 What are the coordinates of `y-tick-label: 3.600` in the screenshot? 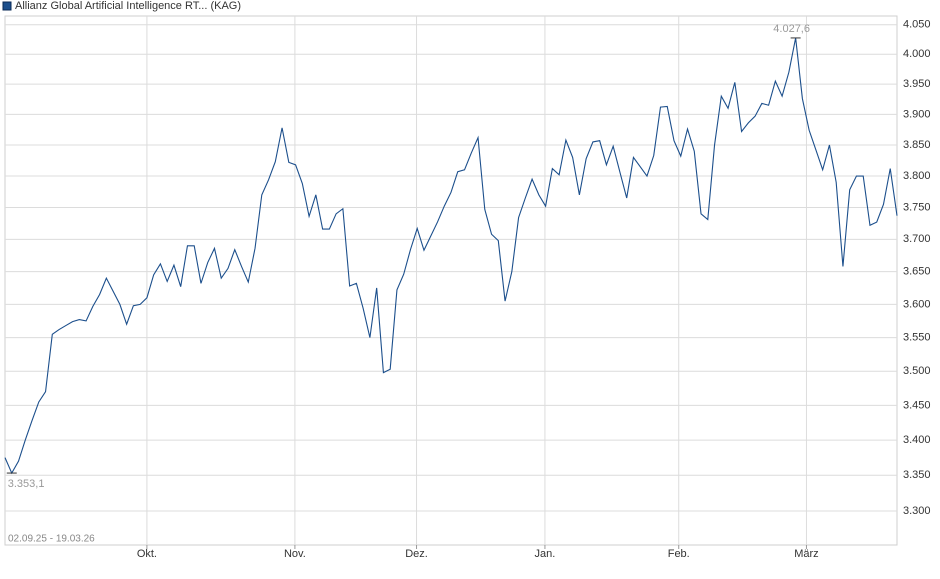 It's located at (917, 304).